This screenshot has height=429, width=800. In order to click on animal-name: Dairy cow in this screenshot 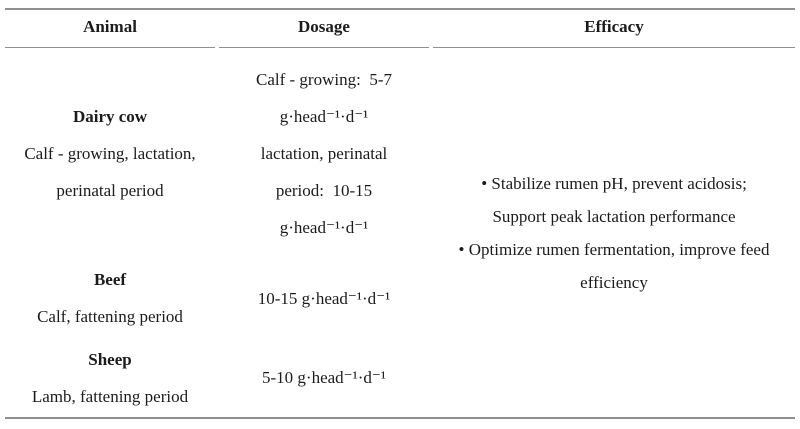, I will do `click(110, 116)`.